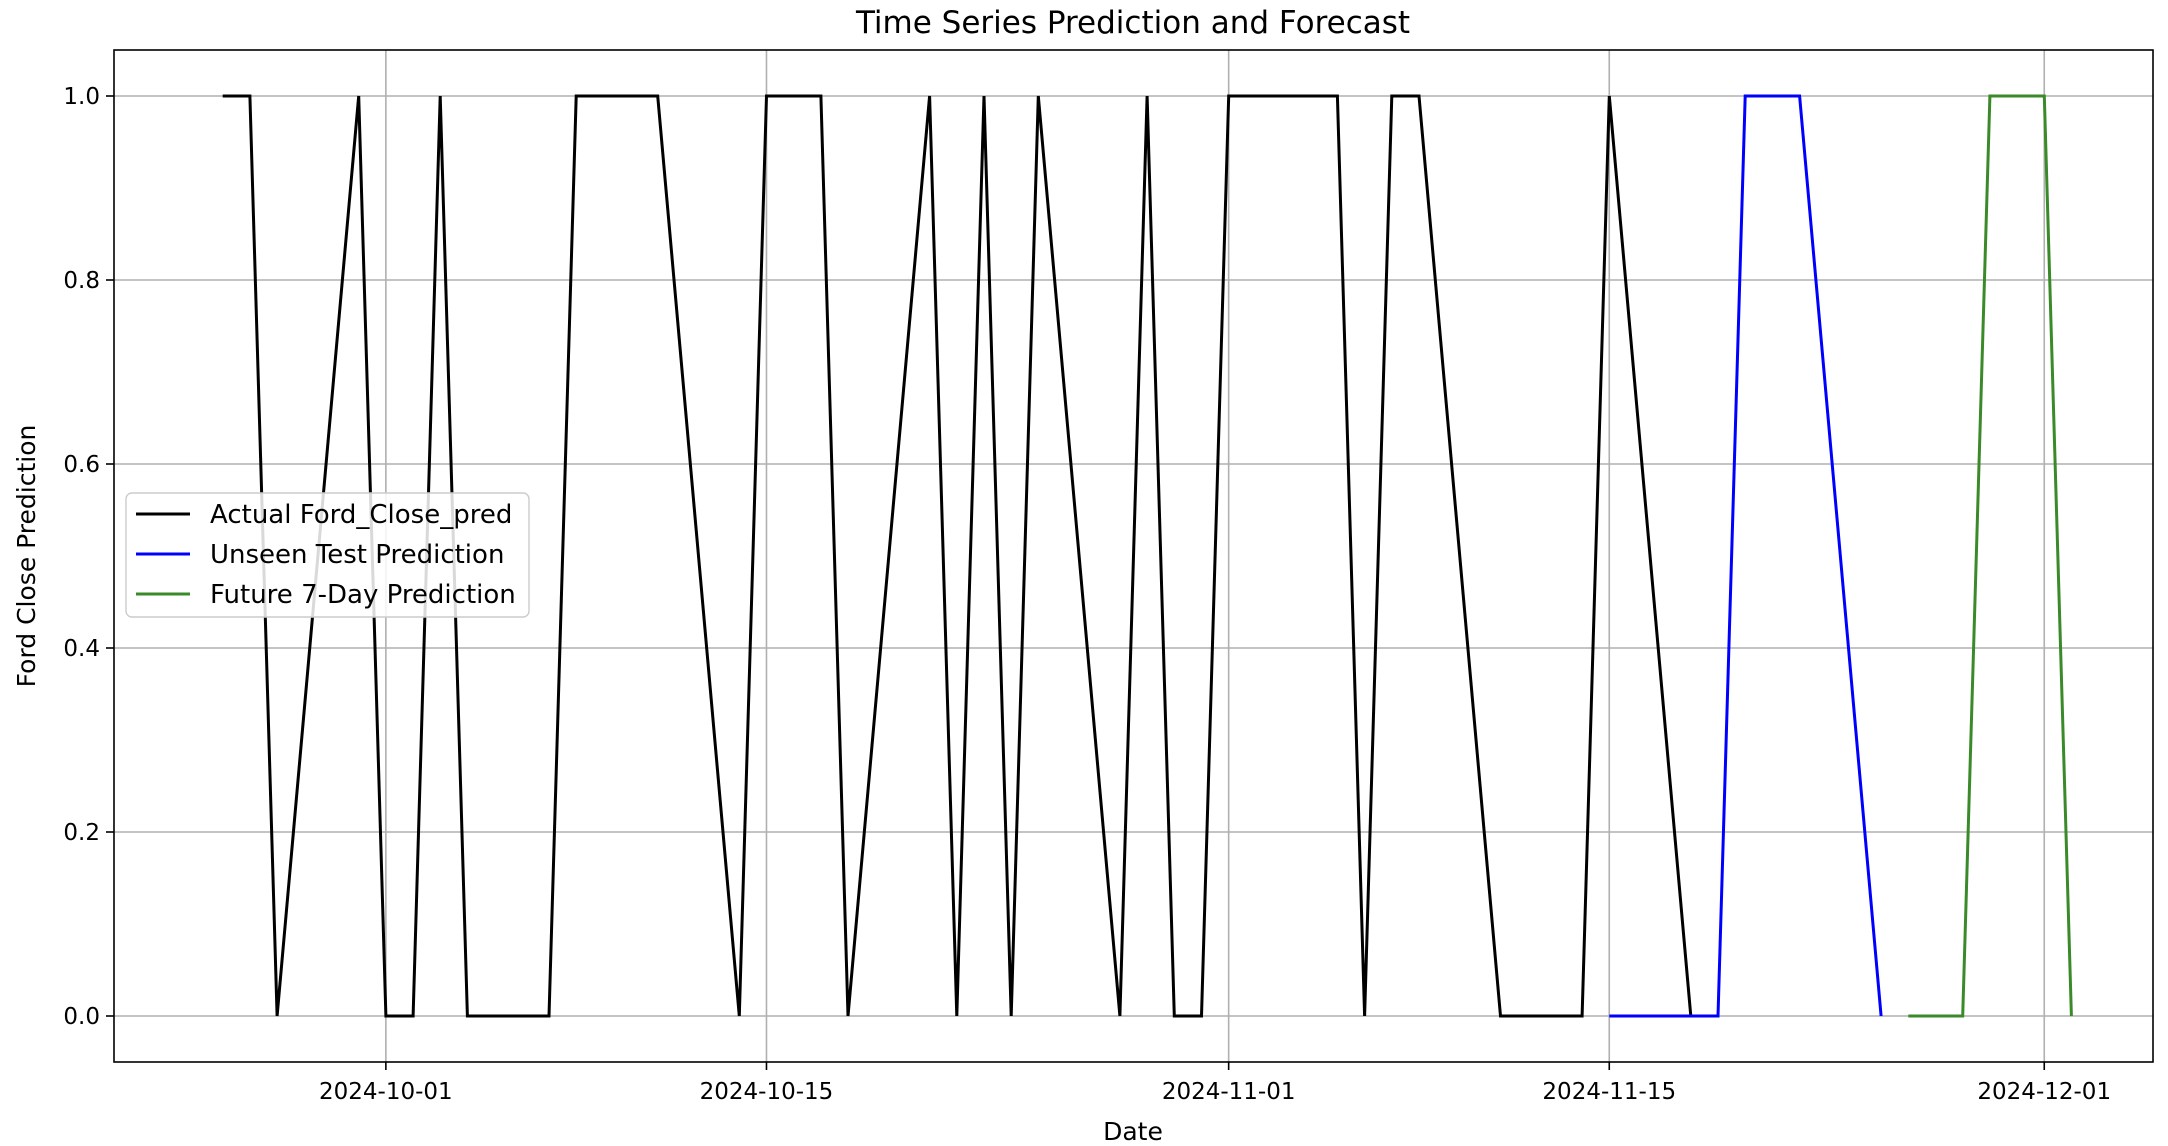 Image resolution: width=2168 pixels, height=1146 pixels. Describe the element at coordinates (1609, 1092) in the screenshot. I see `x-tick-label: 2024-11-15` at that location.